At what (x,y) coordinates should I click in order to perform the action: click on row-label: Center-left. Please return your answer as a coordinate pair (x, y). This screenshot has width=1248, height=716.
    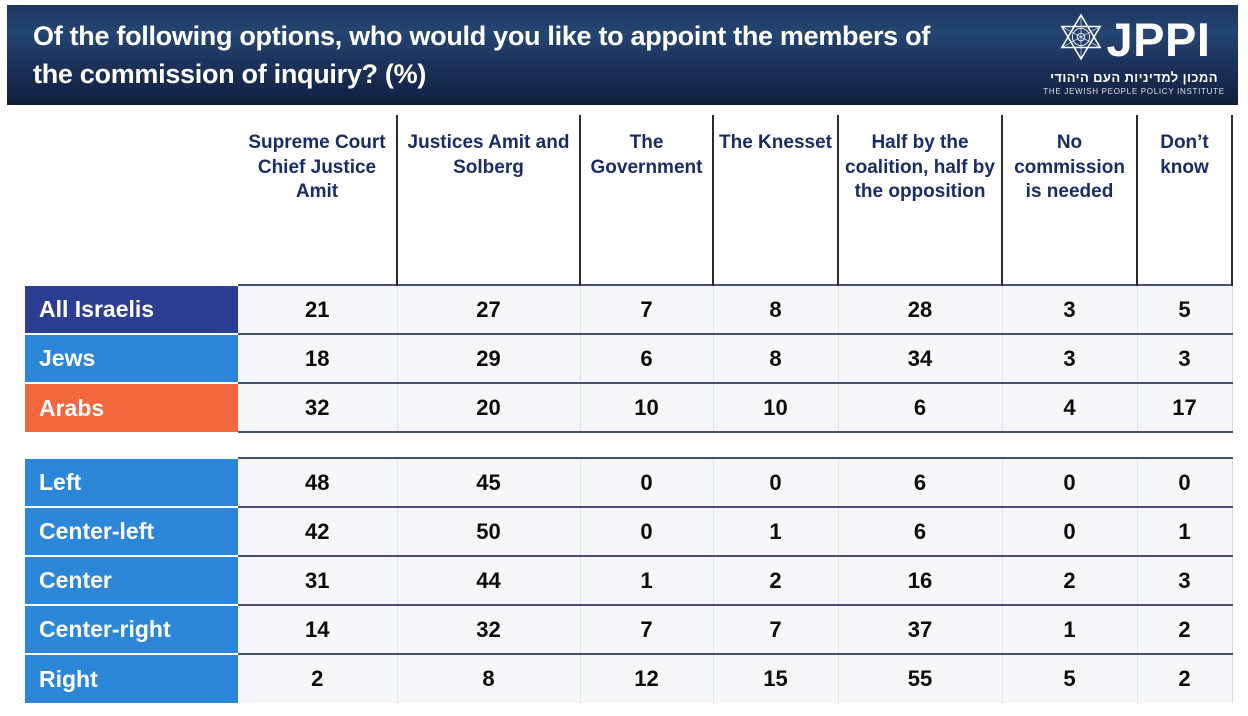
    Looking at the image, I should click on (131, 531).